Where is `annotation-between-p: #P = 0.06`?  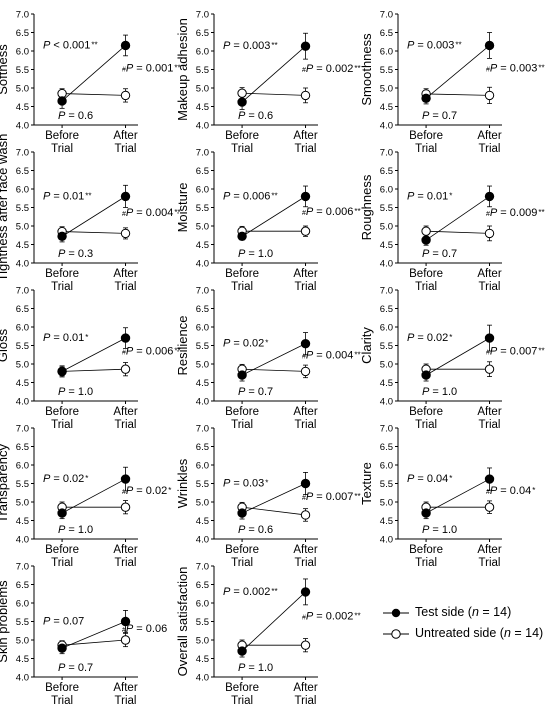
annotation-between-p: #P = 0.06 is located at coordinates (144, 629).